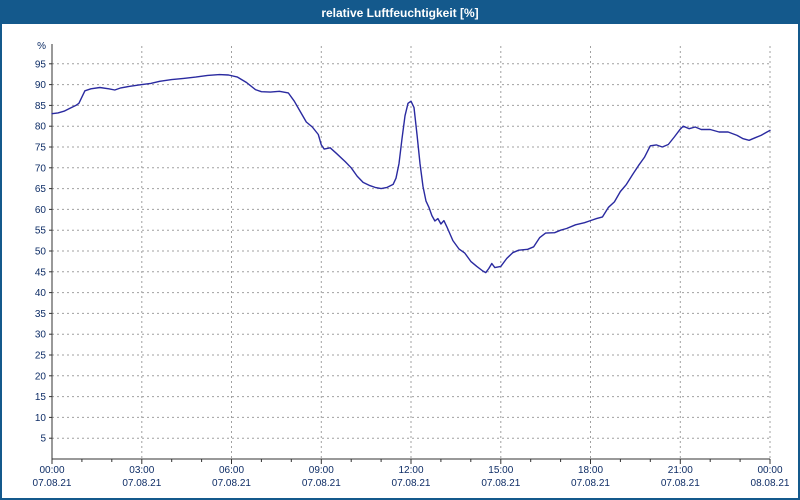 The image size is (800, 500). What do you see at coordinates (41, 356) in the screenshot?
I see `y-tick-label: 25` at bounding box center [41, 356].